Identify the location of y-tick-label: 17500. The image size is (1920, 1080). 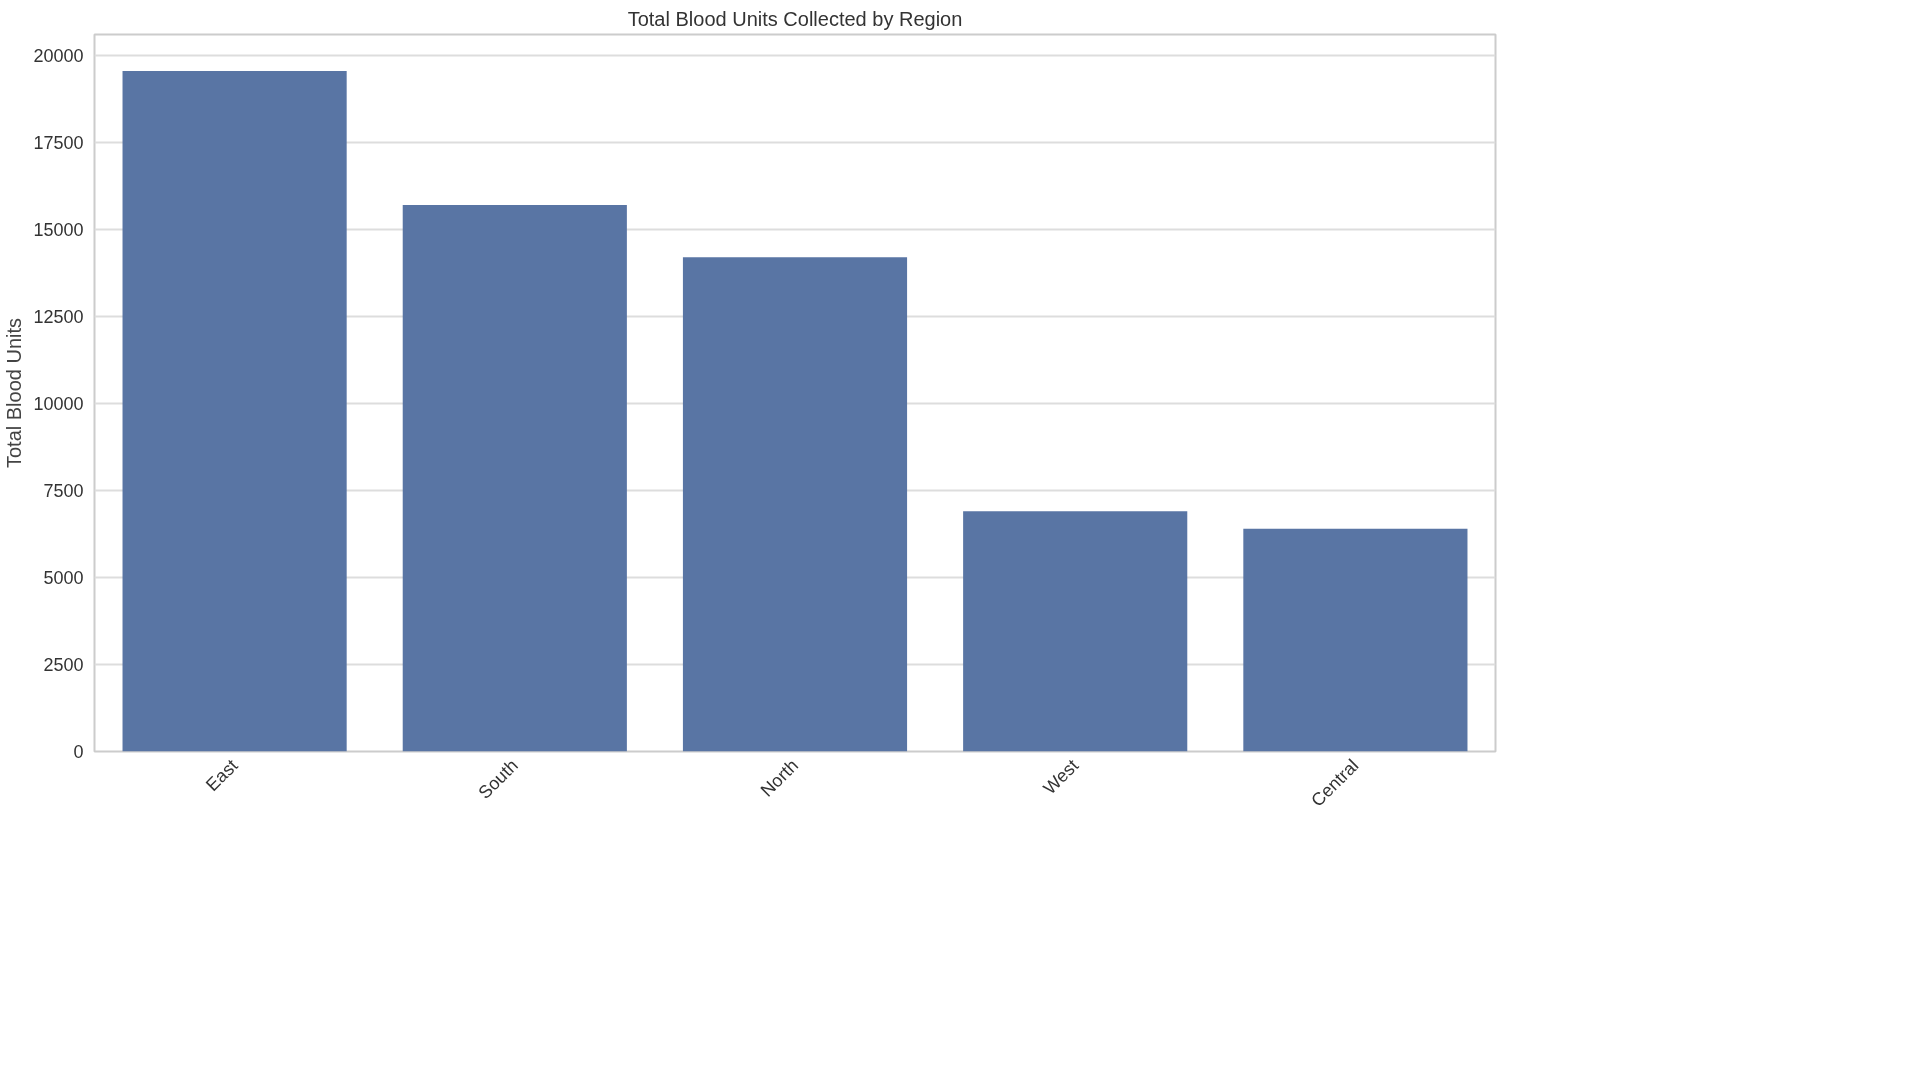
(58, 142).